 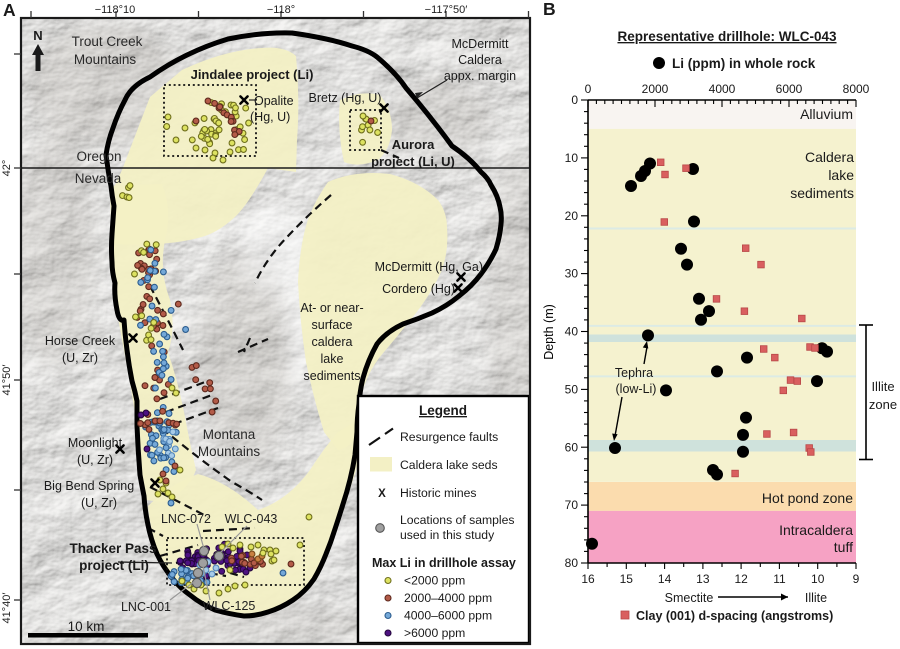 What do you see at coordinates (572, 216) in the screenshot?
I see `svg-text: 20` at bounding box center [572, 216].